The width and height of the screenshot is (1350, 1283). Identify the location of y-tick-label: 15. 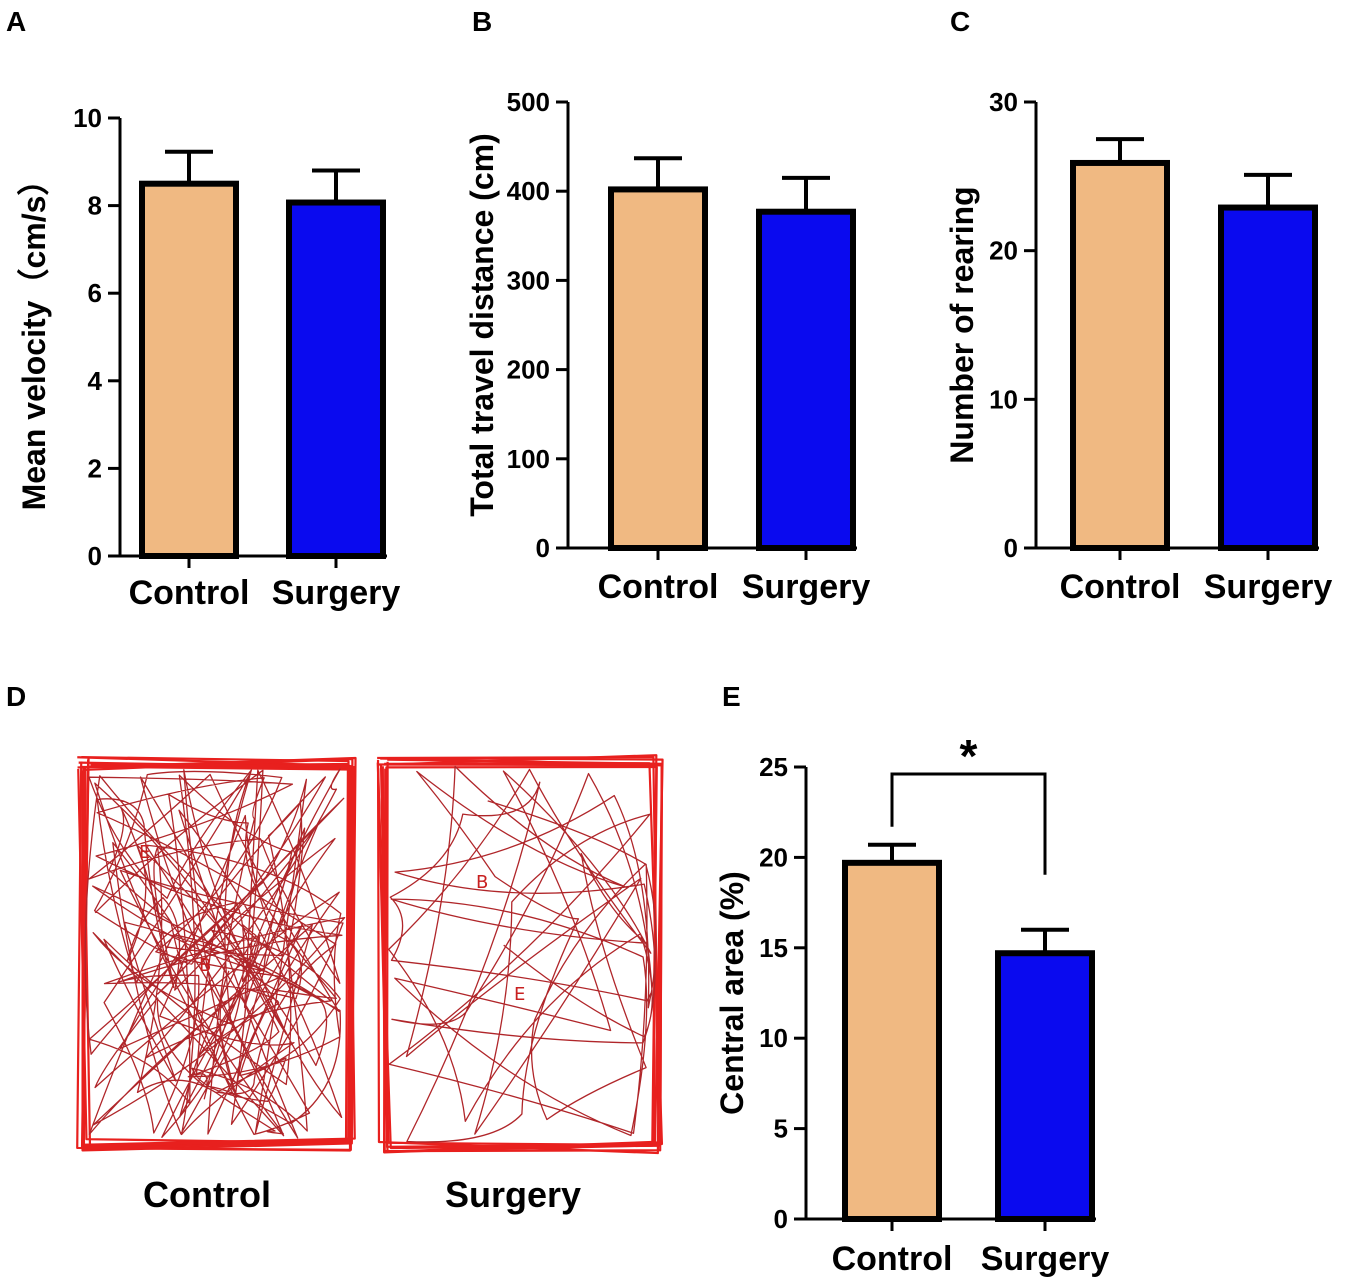
(773, 948).